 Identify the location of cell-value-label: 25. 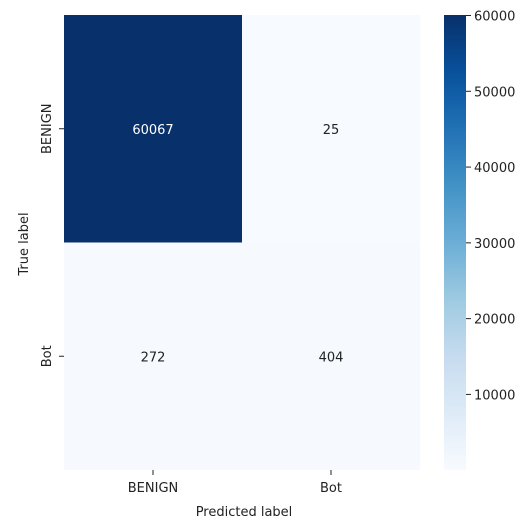
(331, 130).